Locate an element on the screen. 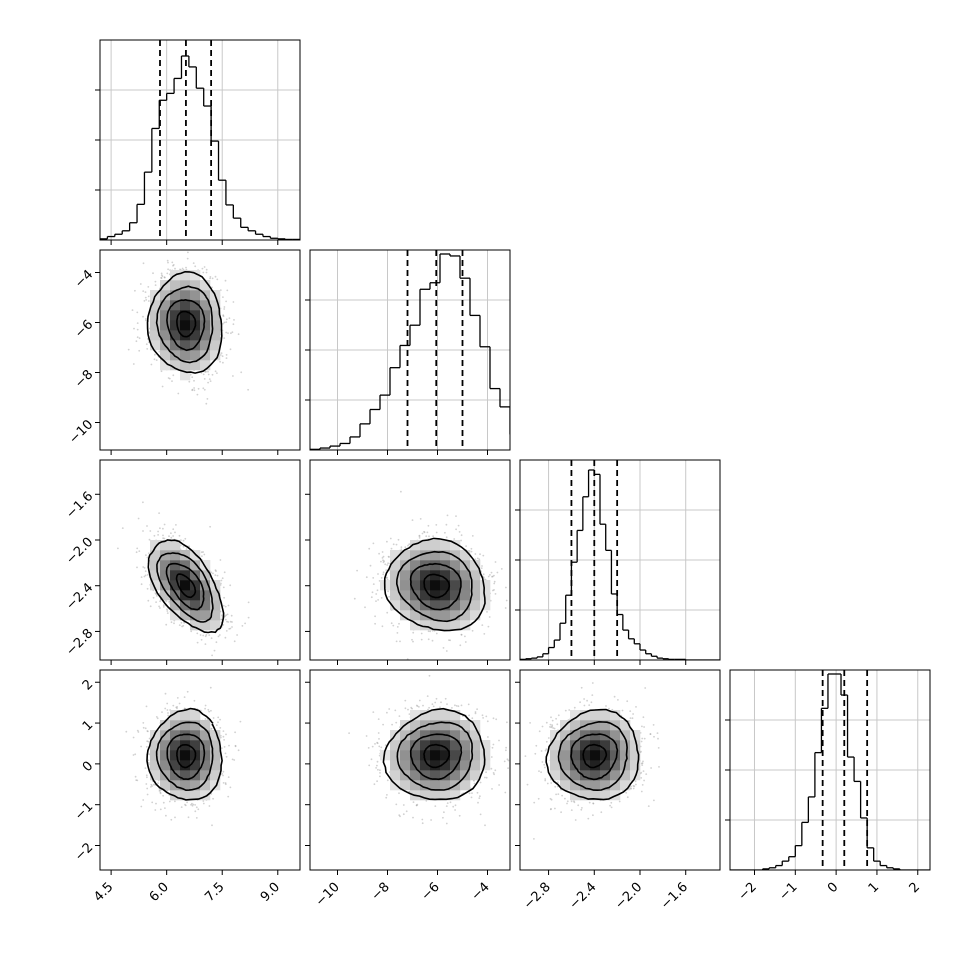 The width and height of the screenshot is (970, 970). histogram is located at coordinates (200, 147).